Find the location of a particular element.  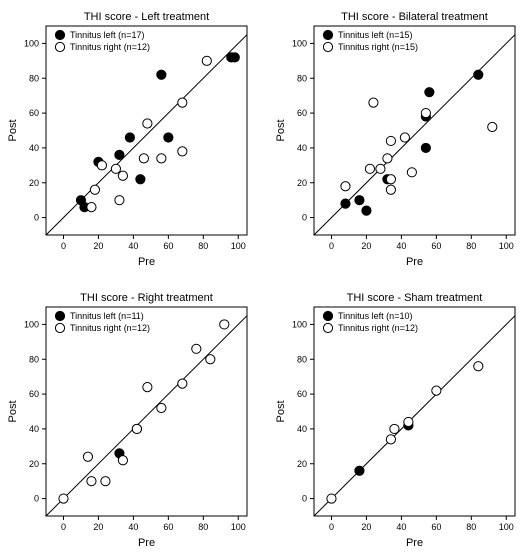

panel-title: THI score - Bilateral treatment is located at coordinates (414, 17).